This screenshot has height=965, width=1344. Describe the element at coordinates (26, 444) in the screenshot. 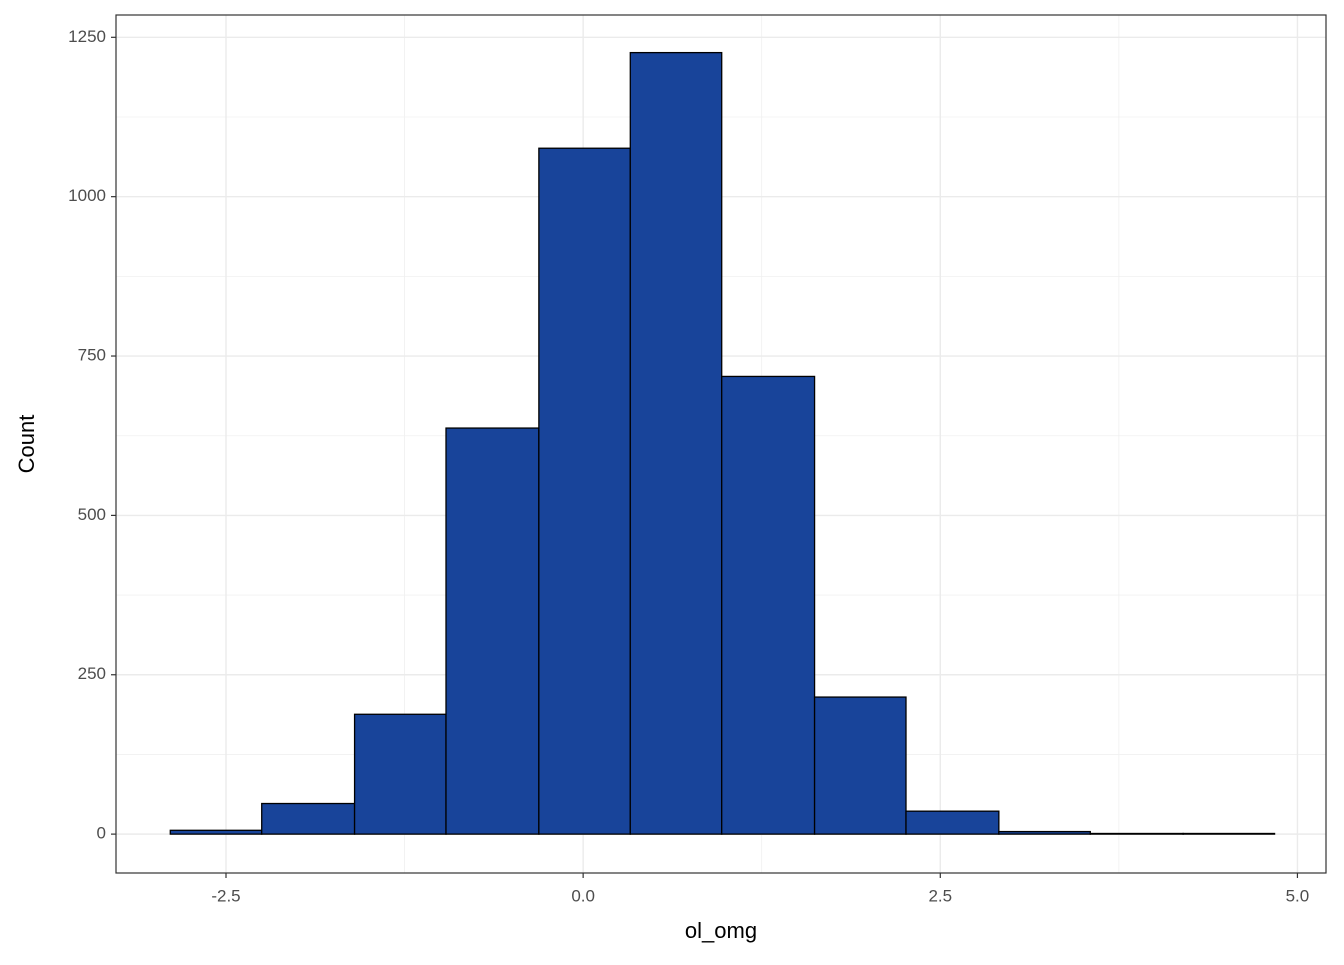

I see `y-axis-title: Count` at that location.